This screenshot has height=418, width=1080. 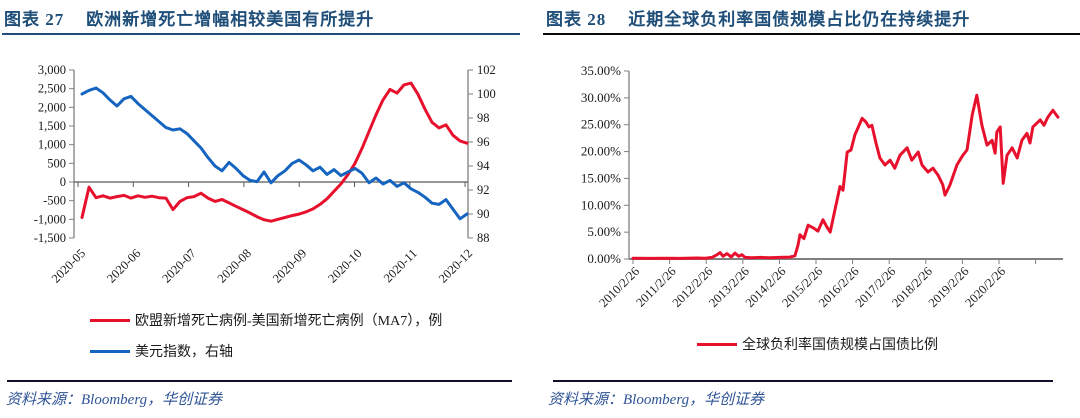 What do you see at coordinates (344, 265) in the screenshot?
I see `axis-tick-label: 2020-10` at bounding box center [344, 265].